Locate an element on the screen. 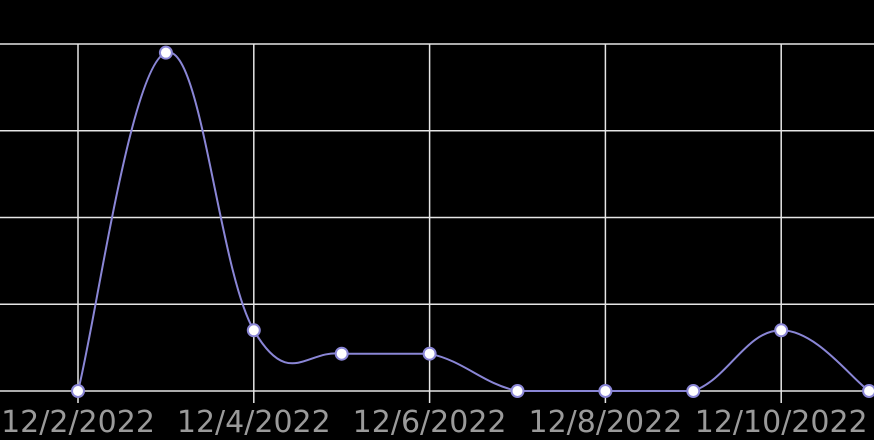 This screenshot has height=440, width=874. x-tick-label: 12/4/2022 is located at coordinates (254, 422).